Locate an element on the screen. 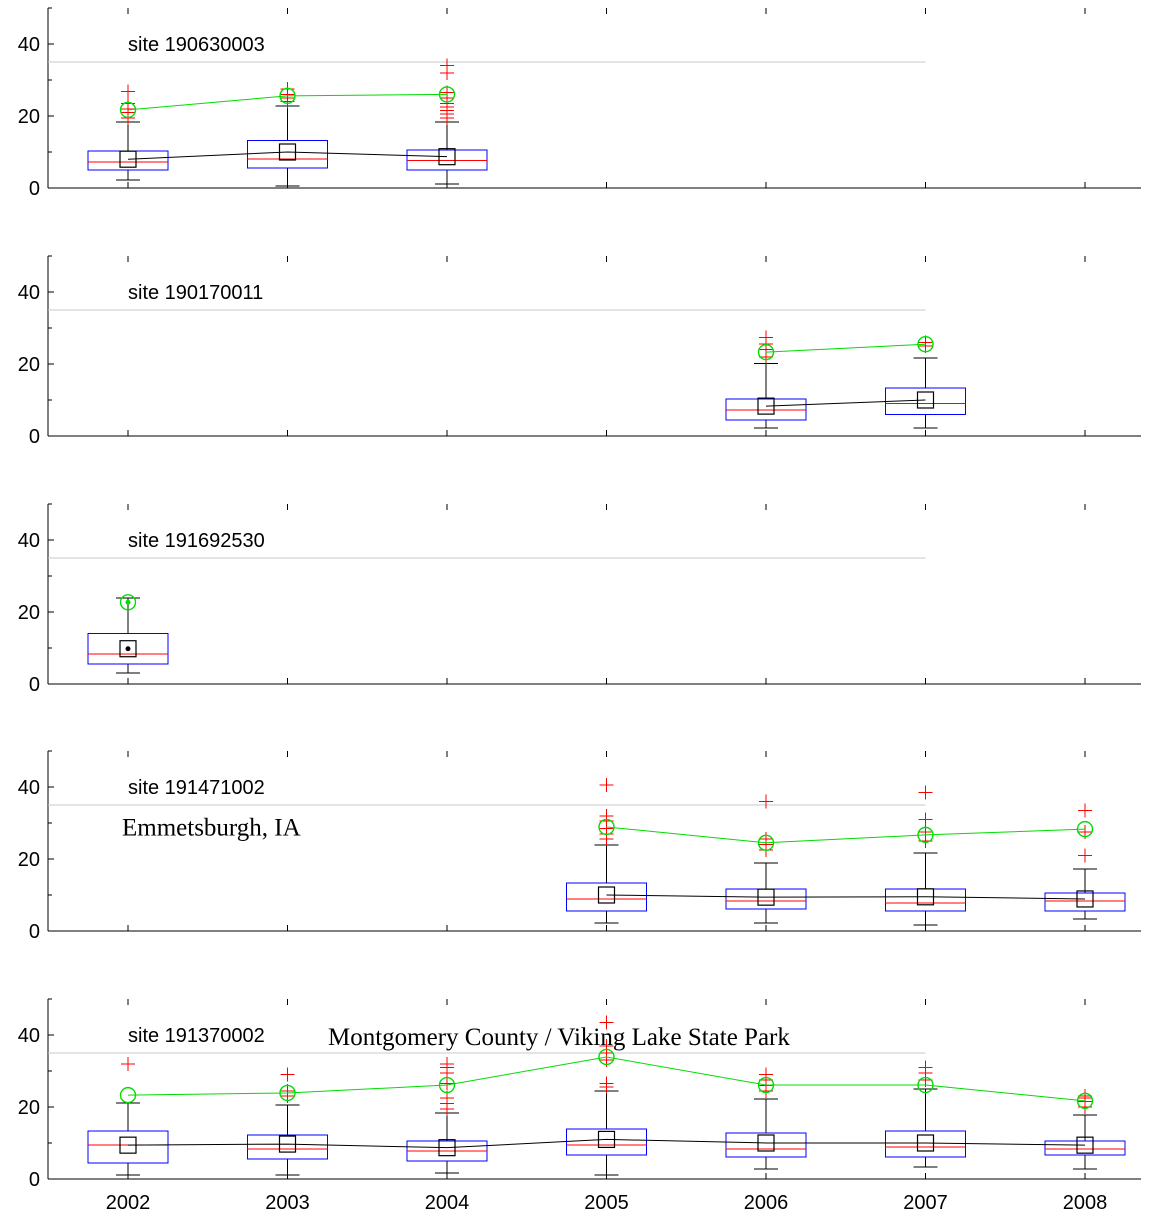 This screenshot has height=1217, width=1153. site-label: site 190630003 is located at coordinates (196, 45).